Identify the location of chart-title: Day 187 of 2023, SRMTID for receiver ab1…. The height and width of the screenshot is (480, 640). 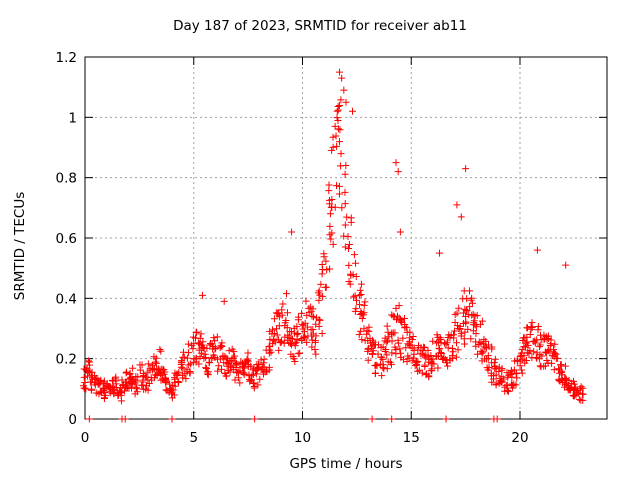
(320, 26).